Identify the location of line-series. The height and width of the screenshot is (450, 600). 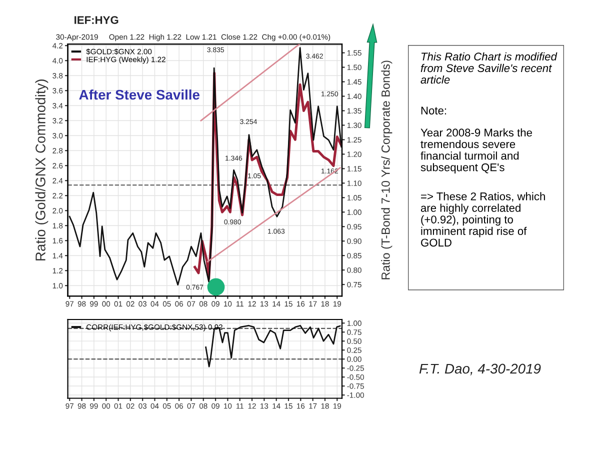
(273, 346).